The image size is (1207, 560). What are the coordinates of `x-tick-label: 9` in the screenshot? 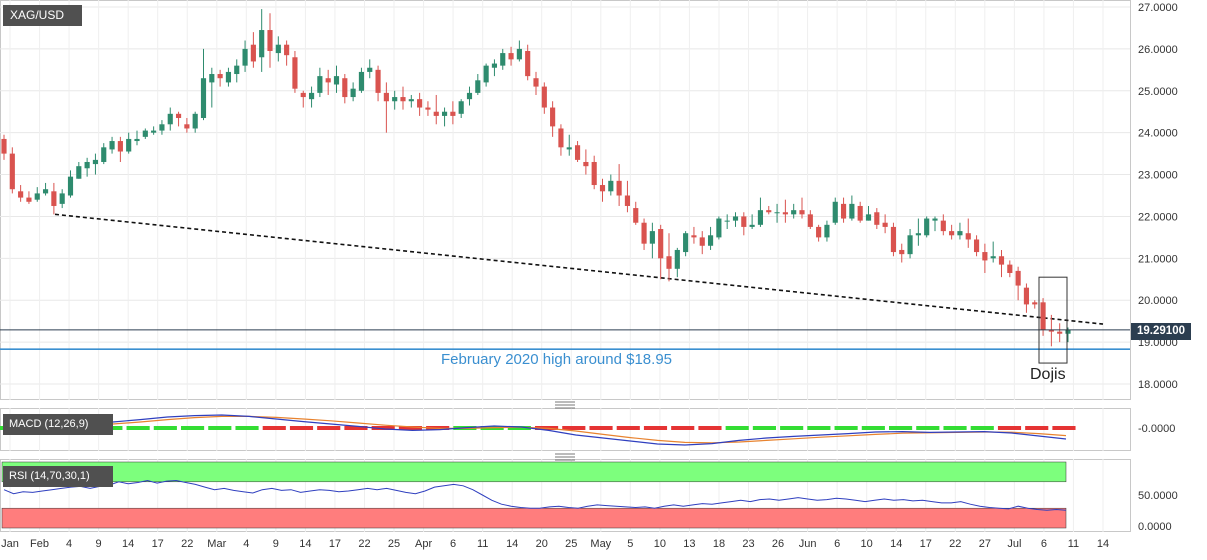 It's located at (276, 544).